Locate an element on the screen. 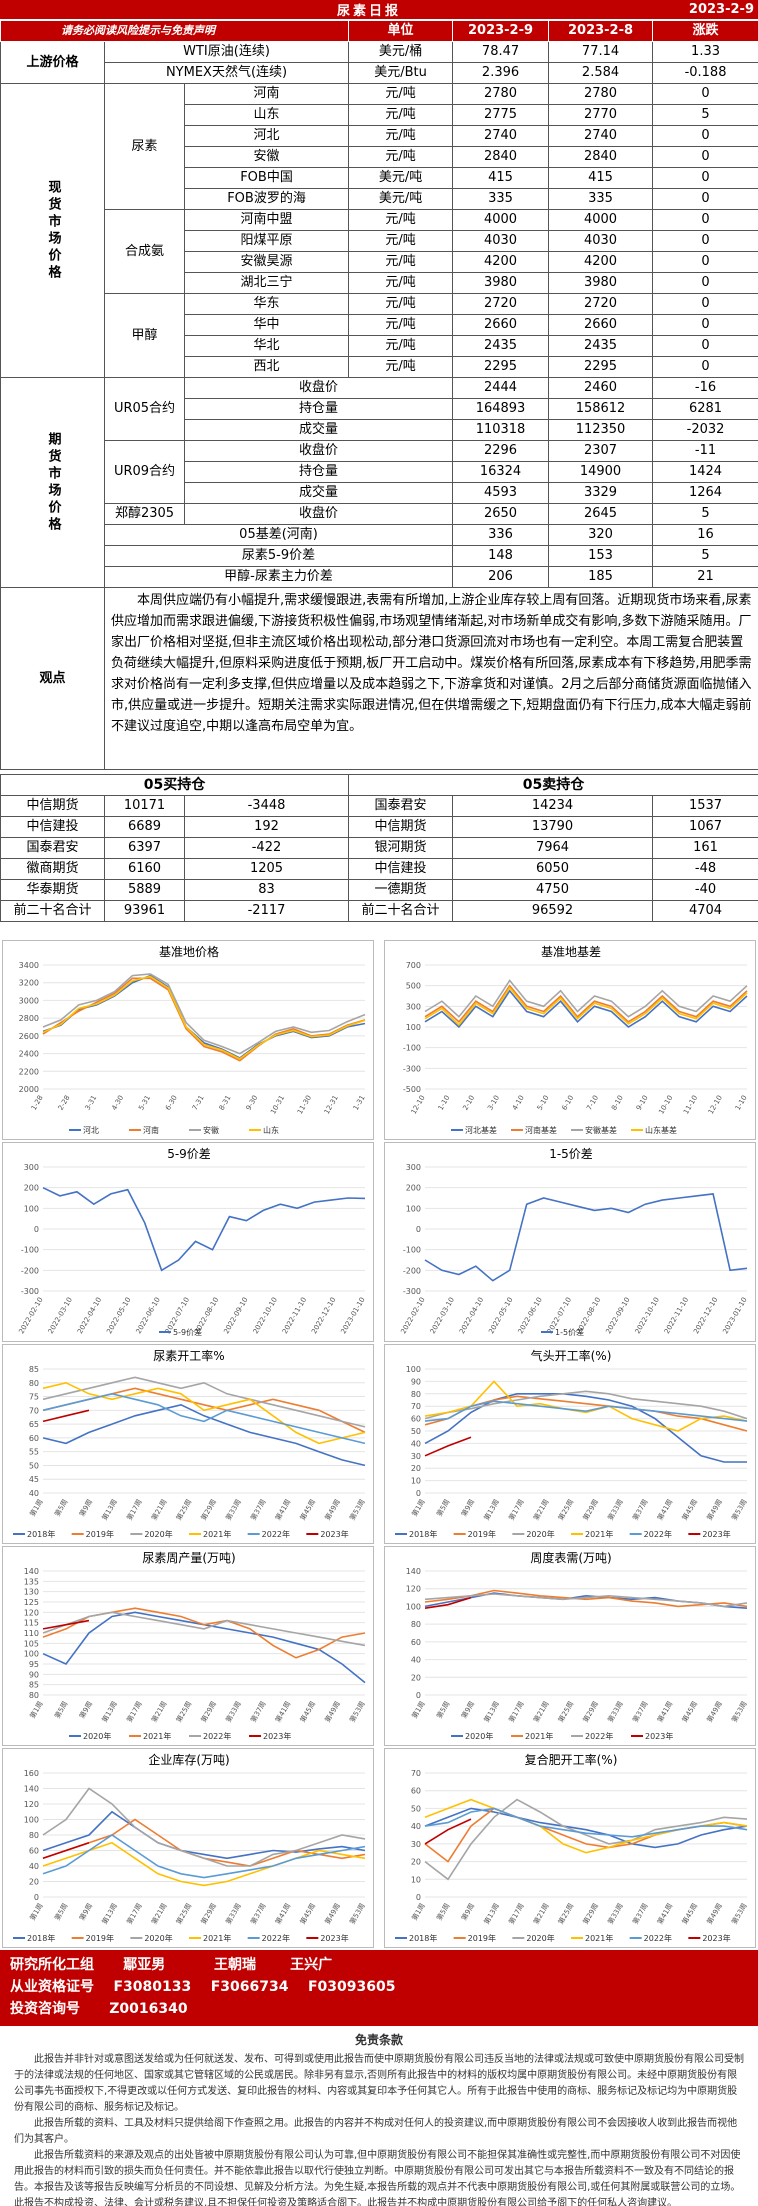  x-tick-label: 第25周 is located at coordinates (565, 1914).